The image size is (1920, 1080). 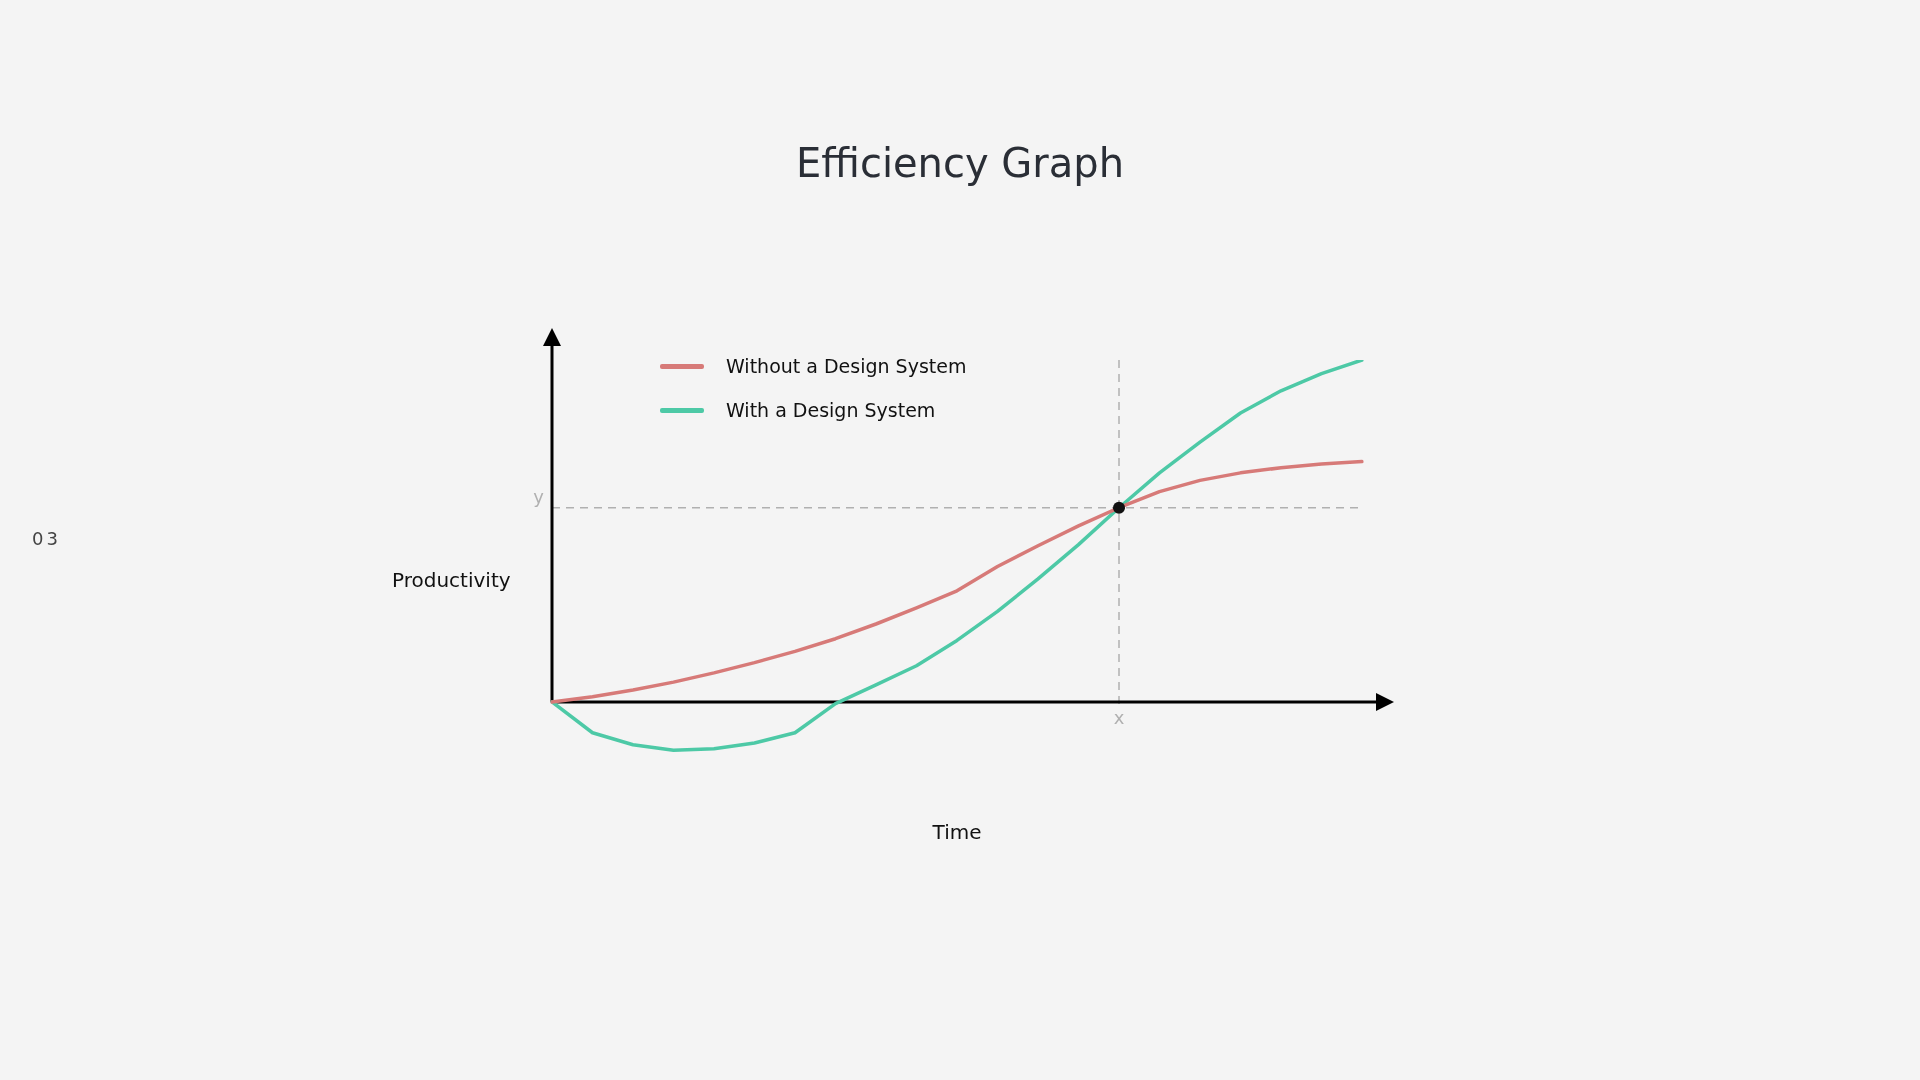 What do you see at coordinates (956, 832) in the screenshot?
I see `x-axis-title: Time` at bounding box center [956, 832].